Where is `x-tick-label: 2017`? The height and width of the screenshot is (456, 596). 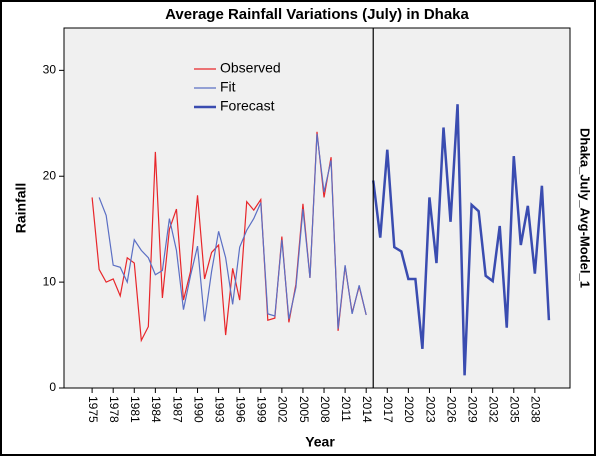
x-tick-label: 2017 is located at coordinates (388, 409).